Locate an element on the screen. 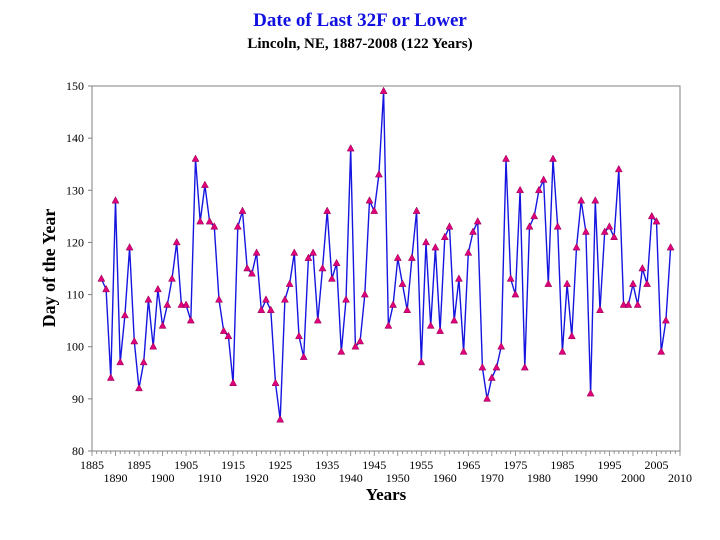 This screenshot has height=540, width=720. y-tick-label: 100 is located at coordinates (75, 347).